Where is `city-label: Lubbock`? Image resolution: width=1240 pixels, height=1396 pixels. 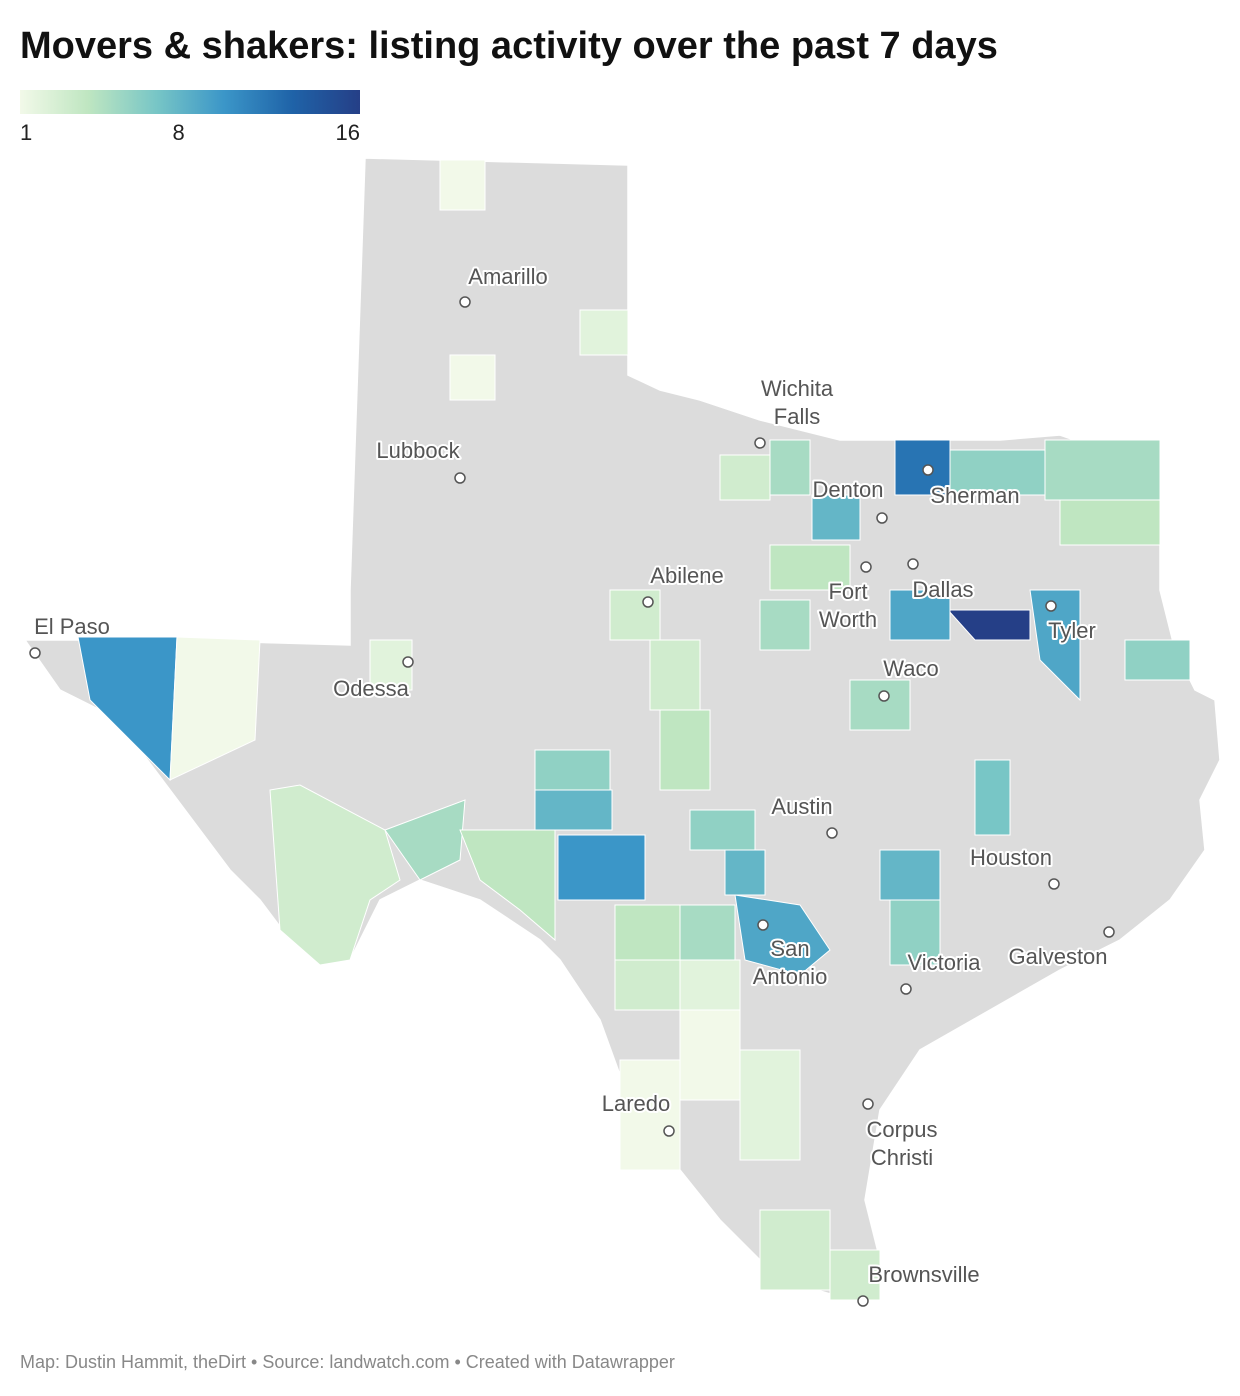 city-label: Lubbock is located at coordinates (418, 450).